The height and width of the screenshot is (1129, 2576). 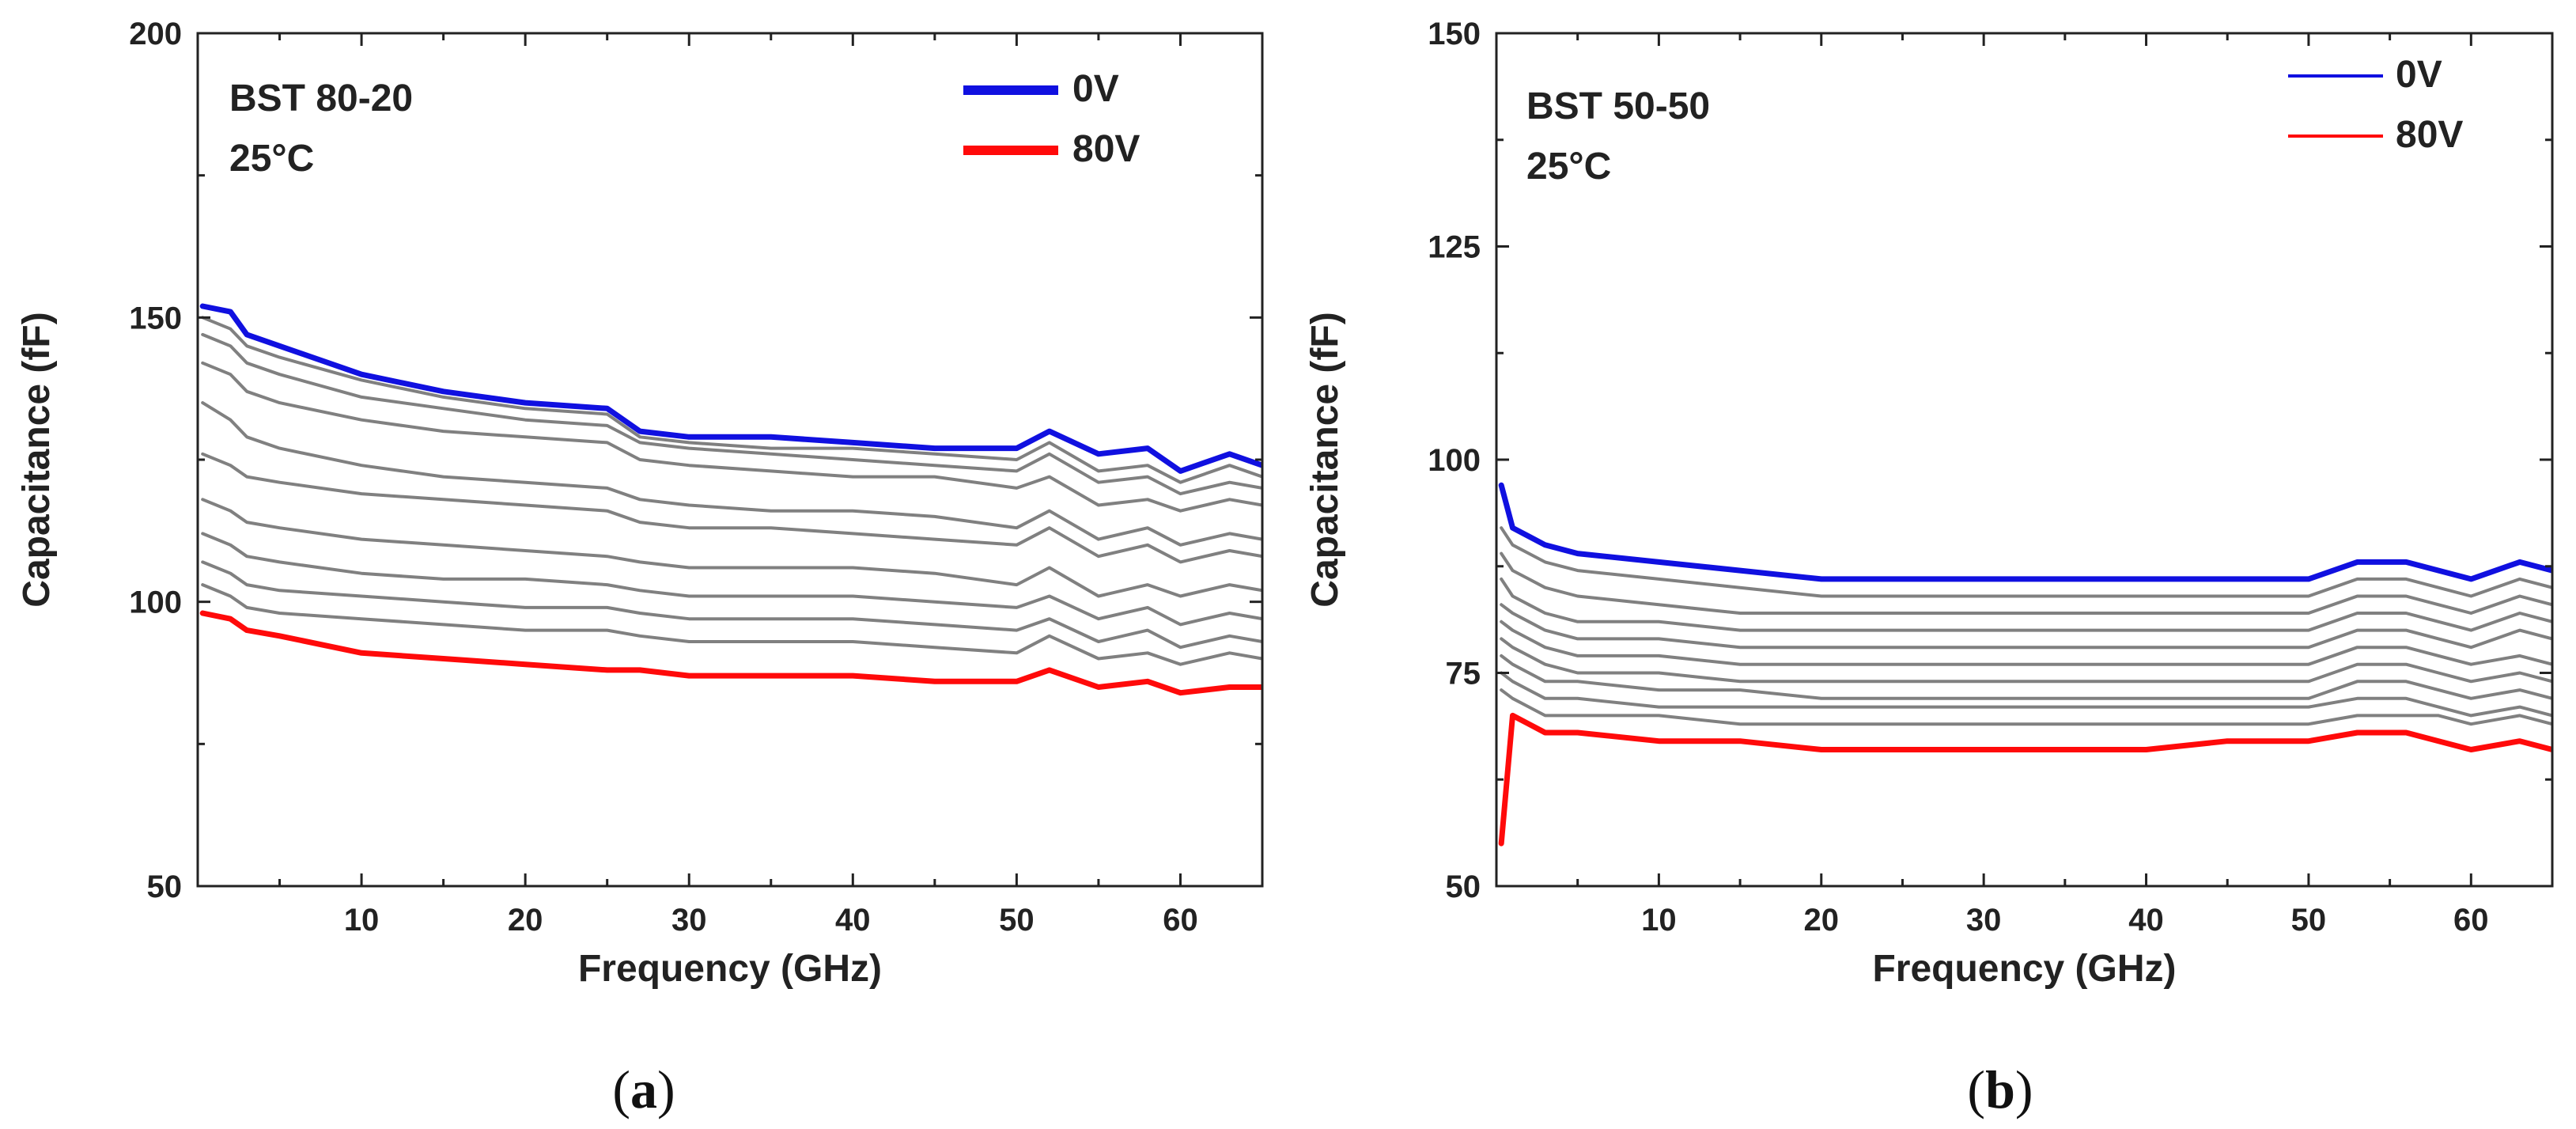 What do you see at coordinates (155, 602) in the screenshot?
I see `chart-a-y-tick-label: 100` at bounding box center [155, 602].